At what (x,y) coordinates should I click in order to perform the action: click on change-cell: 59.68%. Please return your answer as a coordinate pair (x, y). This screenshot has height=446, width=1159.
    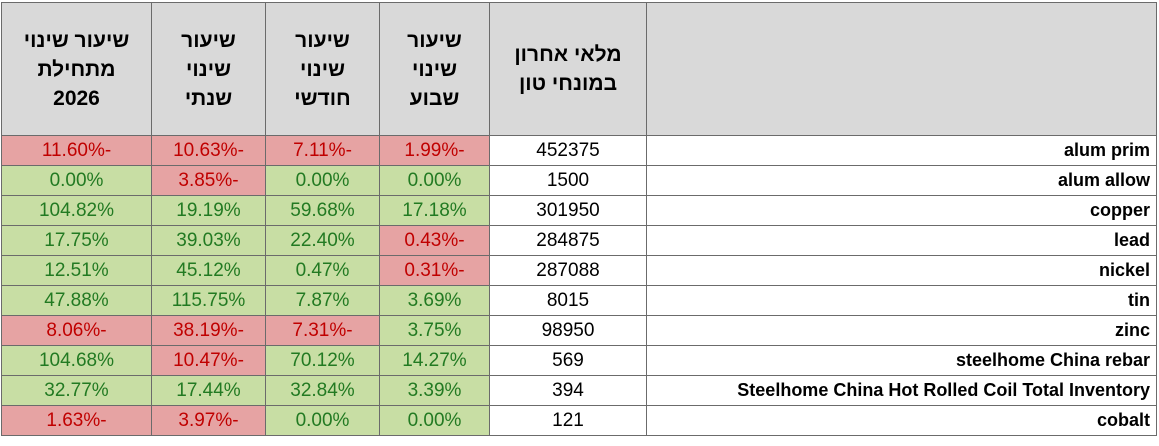
    Looking at the image, I should click on (322, 210).